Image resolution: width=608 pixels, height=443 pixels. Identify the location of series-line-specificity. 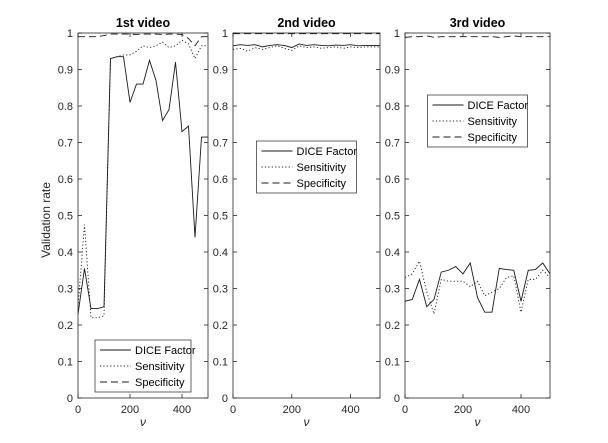
(477, 36).